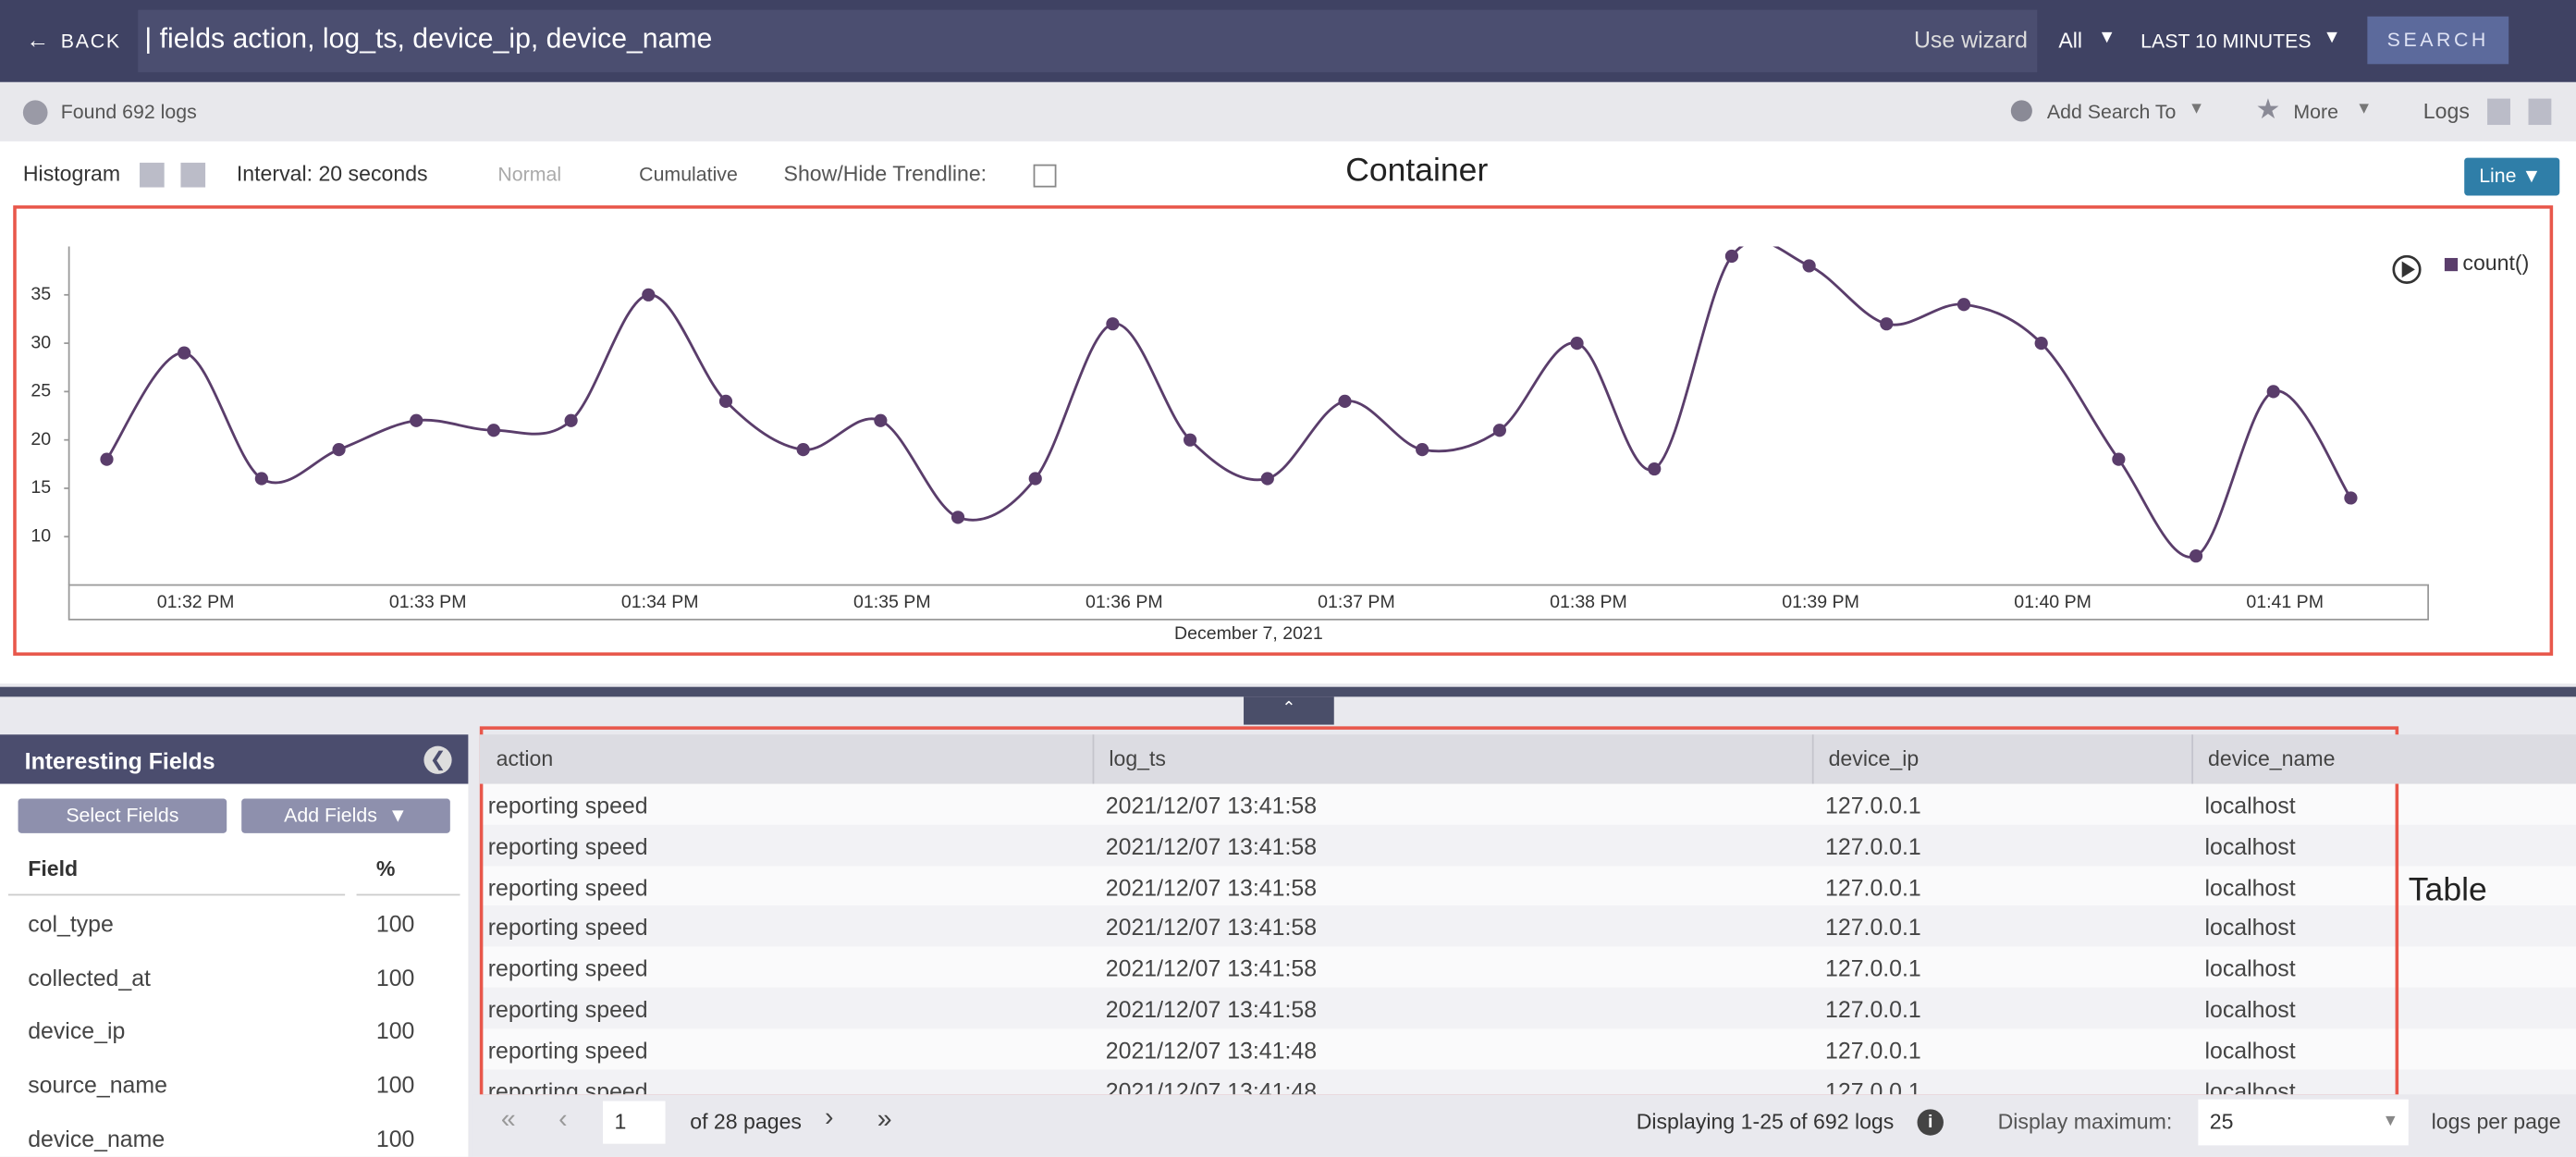 The width and height of the screenshot is (2576, 1157). I want to click on y-tick-label: 15, so click(41, 487).